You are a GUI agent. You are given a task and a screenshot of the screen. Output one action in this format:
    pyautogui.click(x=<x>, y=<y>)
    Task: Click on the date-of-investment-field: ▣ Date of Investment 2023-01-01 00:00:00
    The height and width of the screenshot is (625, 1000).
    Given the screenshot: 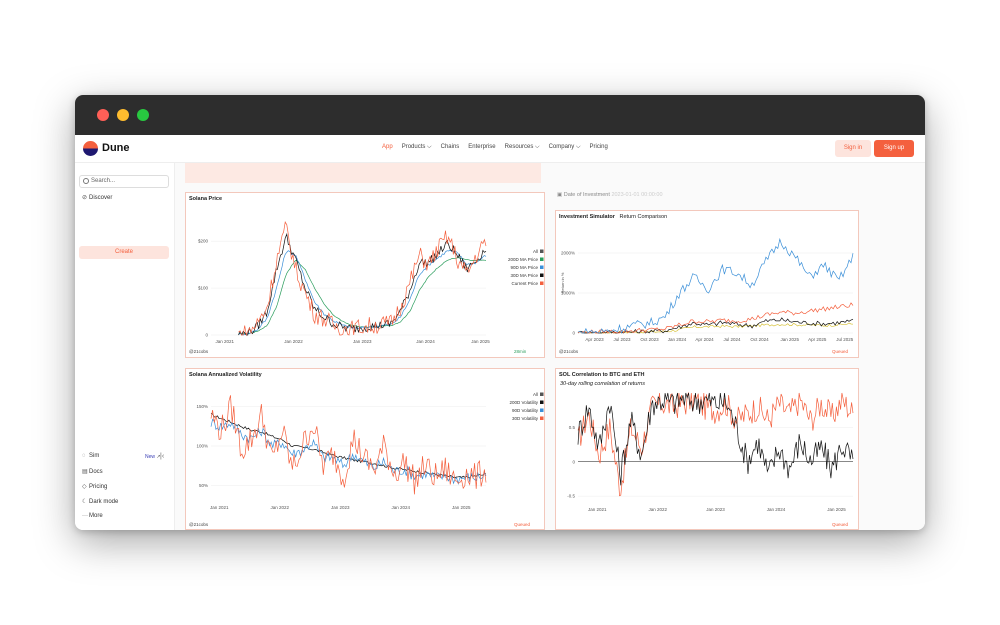 What is the action you would take?
    pyautogui.click(x=610, y=195)
    